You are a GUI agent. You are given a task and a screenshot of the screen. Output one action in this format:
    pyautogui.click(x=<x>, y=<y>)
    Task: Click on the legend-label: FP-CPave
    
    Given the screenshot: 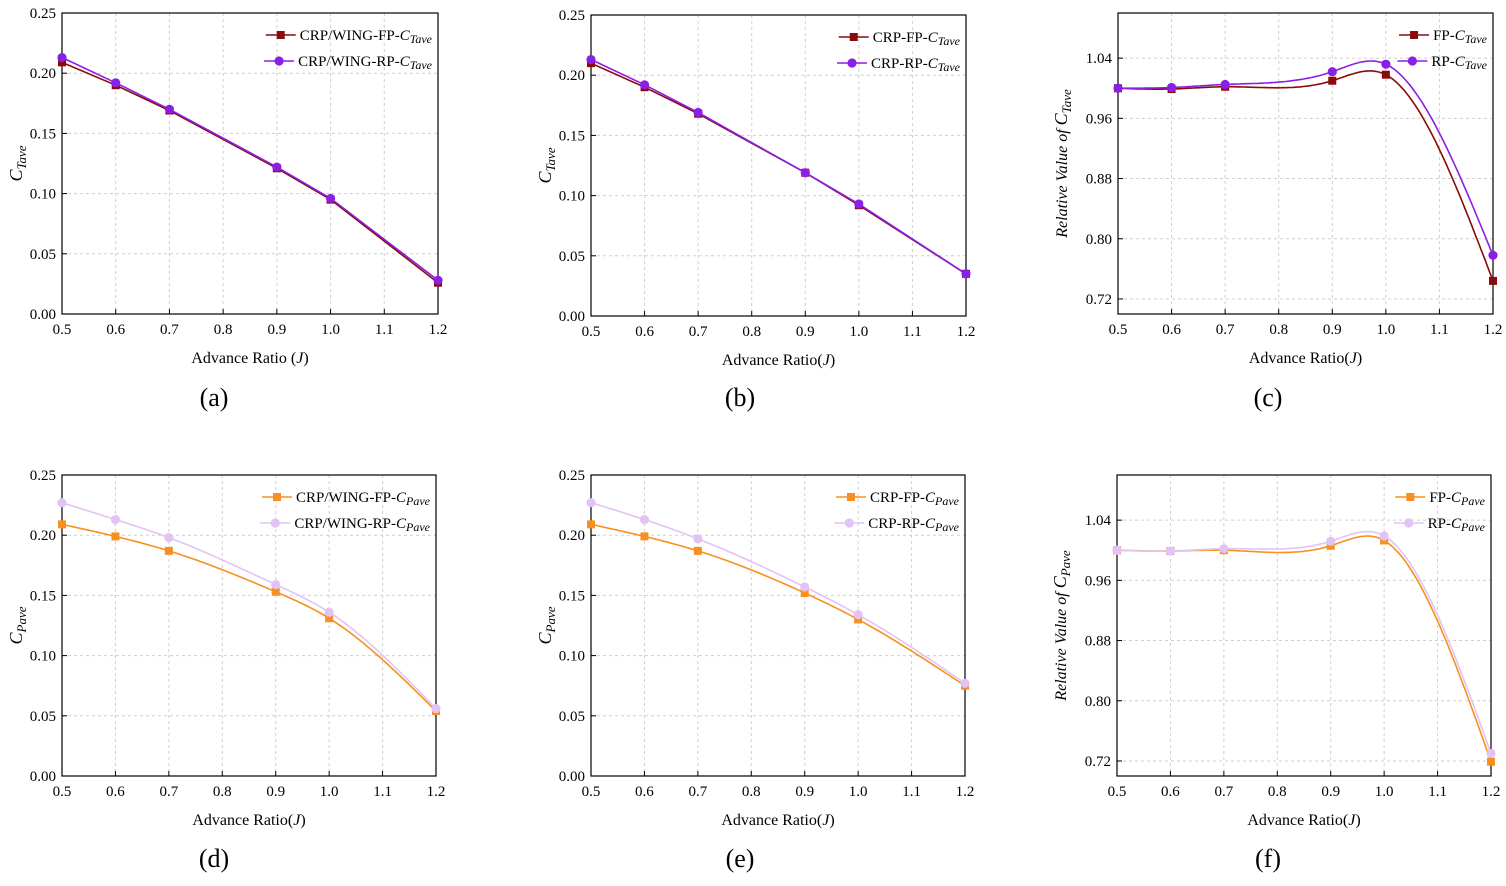 What is the action you would take?
    pyautogui.click(x=1457, y=499)
    